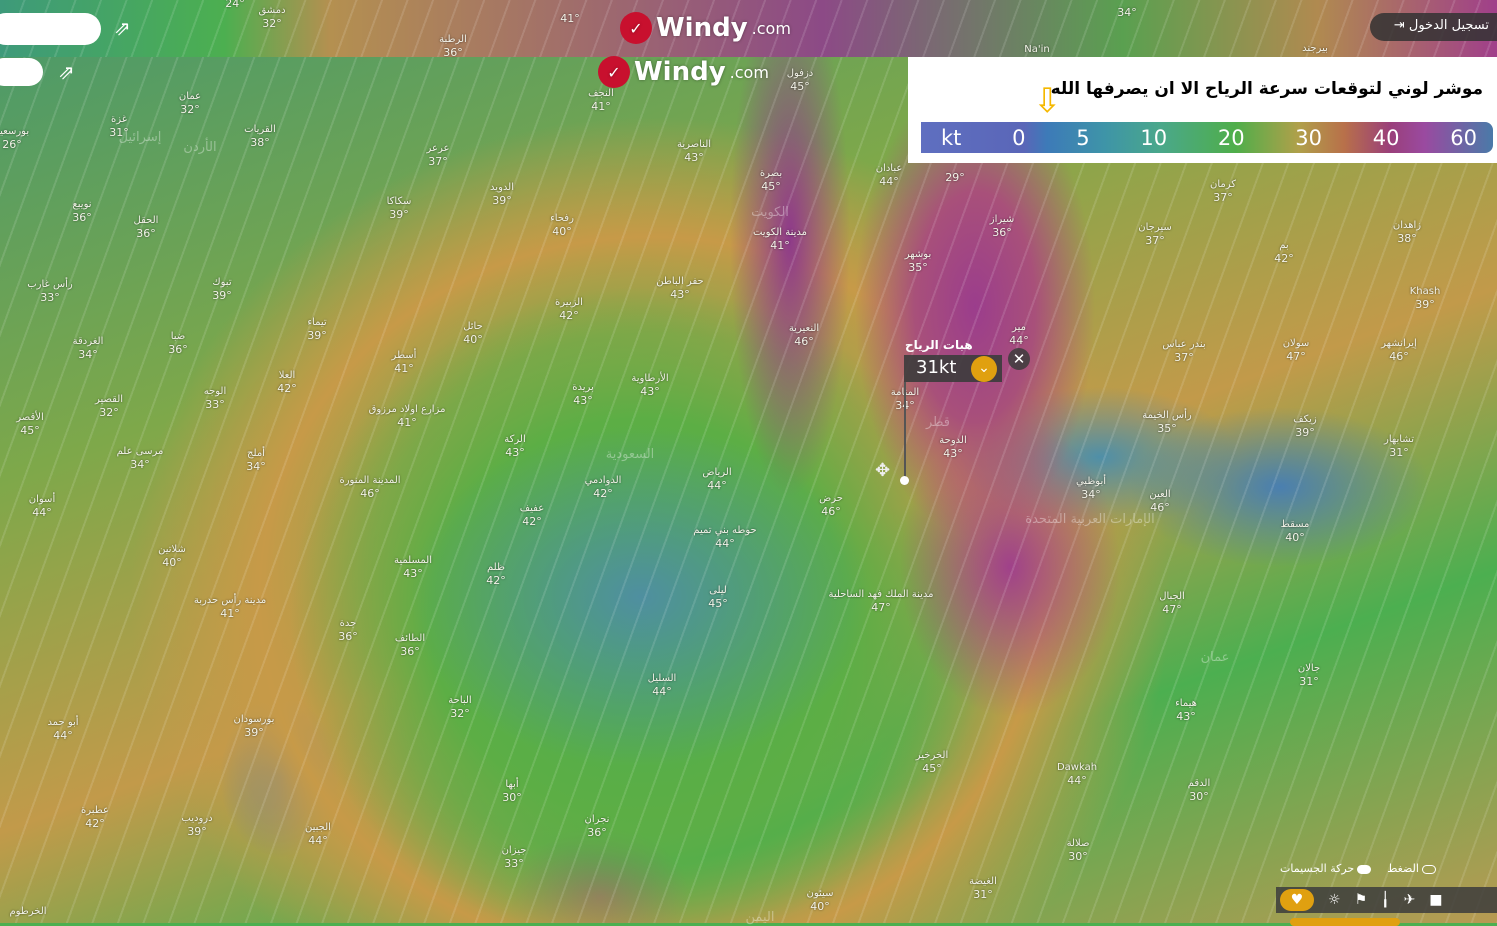  Describe the element at coordinates (1463, 137) in the screenshot. I see `scale-tick: 60` at that location.